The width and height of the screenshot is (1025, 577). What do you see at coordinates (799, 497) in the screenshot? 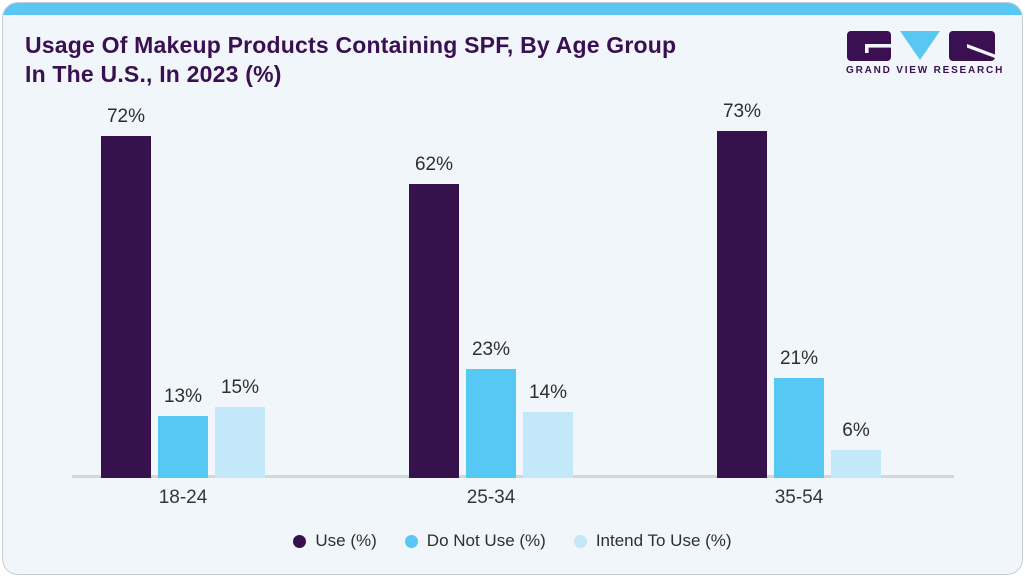
I see `x-axis-label: 35-54` at bounding box center [799, 497].